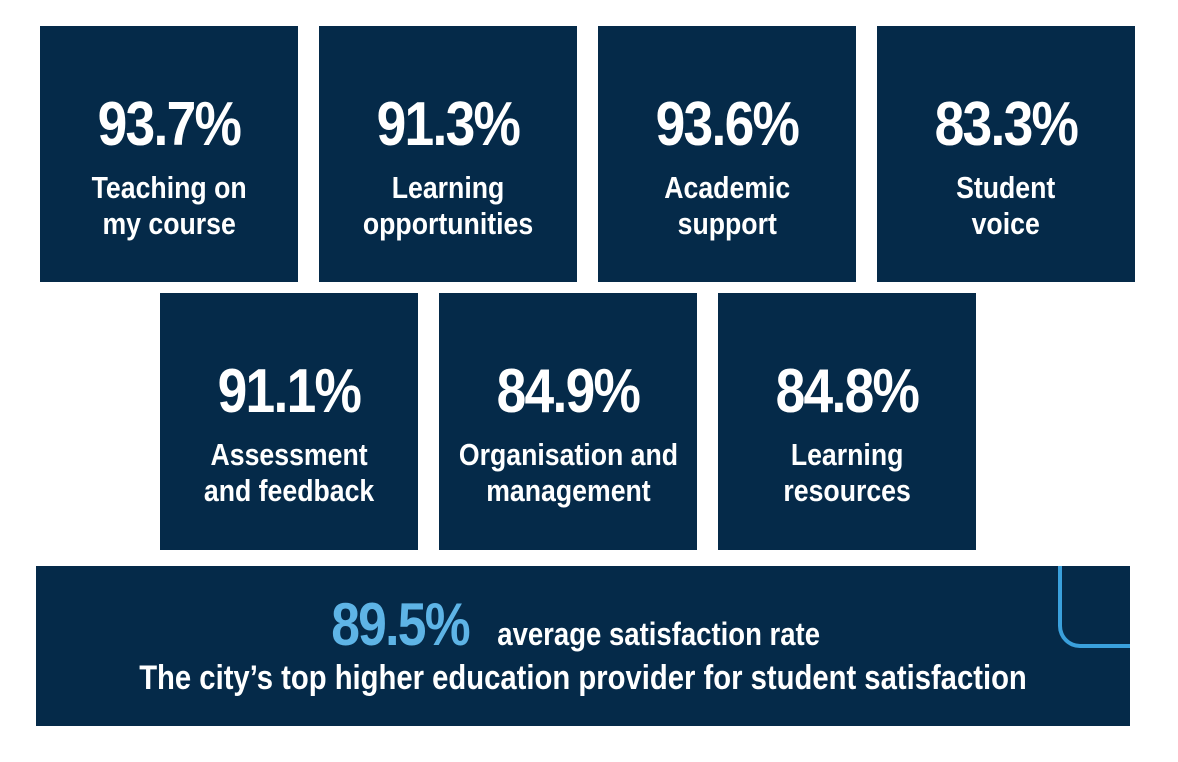 This screenshot has height=762, width=1178. What do you see at coordinates (169, 124) in the screenshot?
I see `stat-value: 93.7%` at bounding box center [169, 124].